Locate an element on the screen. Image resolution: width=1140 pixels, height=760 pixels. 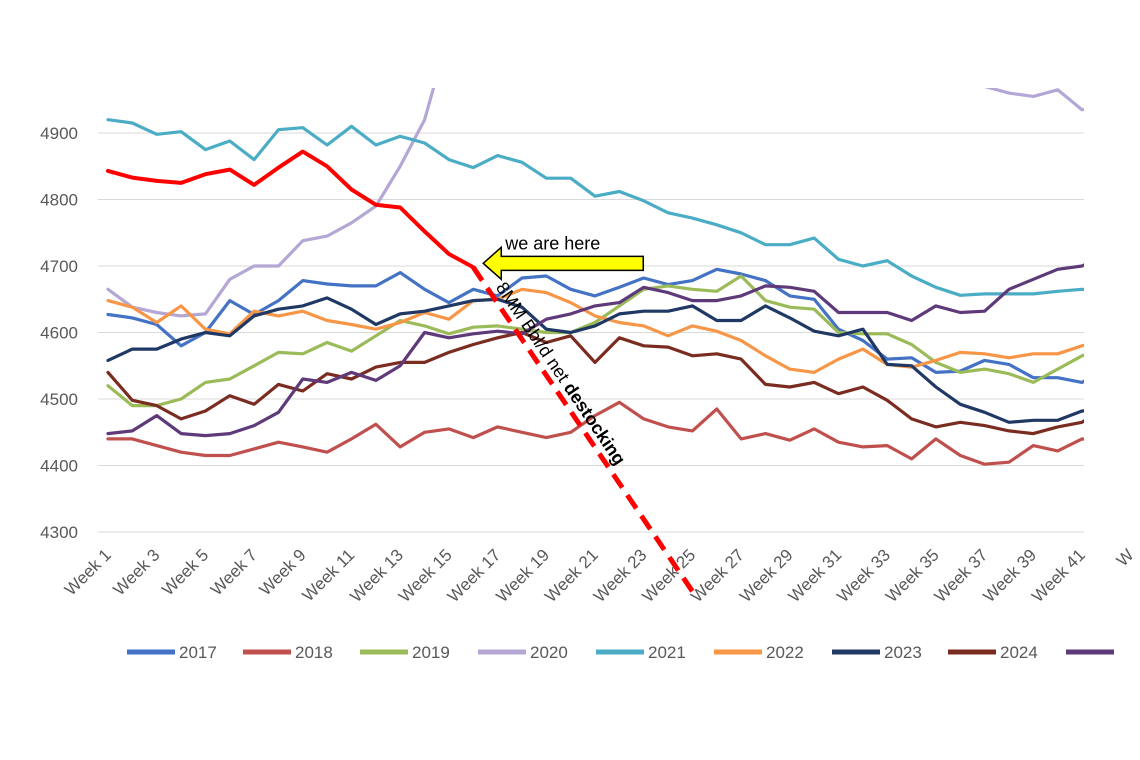
arrow-left-icon is located at coordinates (563, 263).